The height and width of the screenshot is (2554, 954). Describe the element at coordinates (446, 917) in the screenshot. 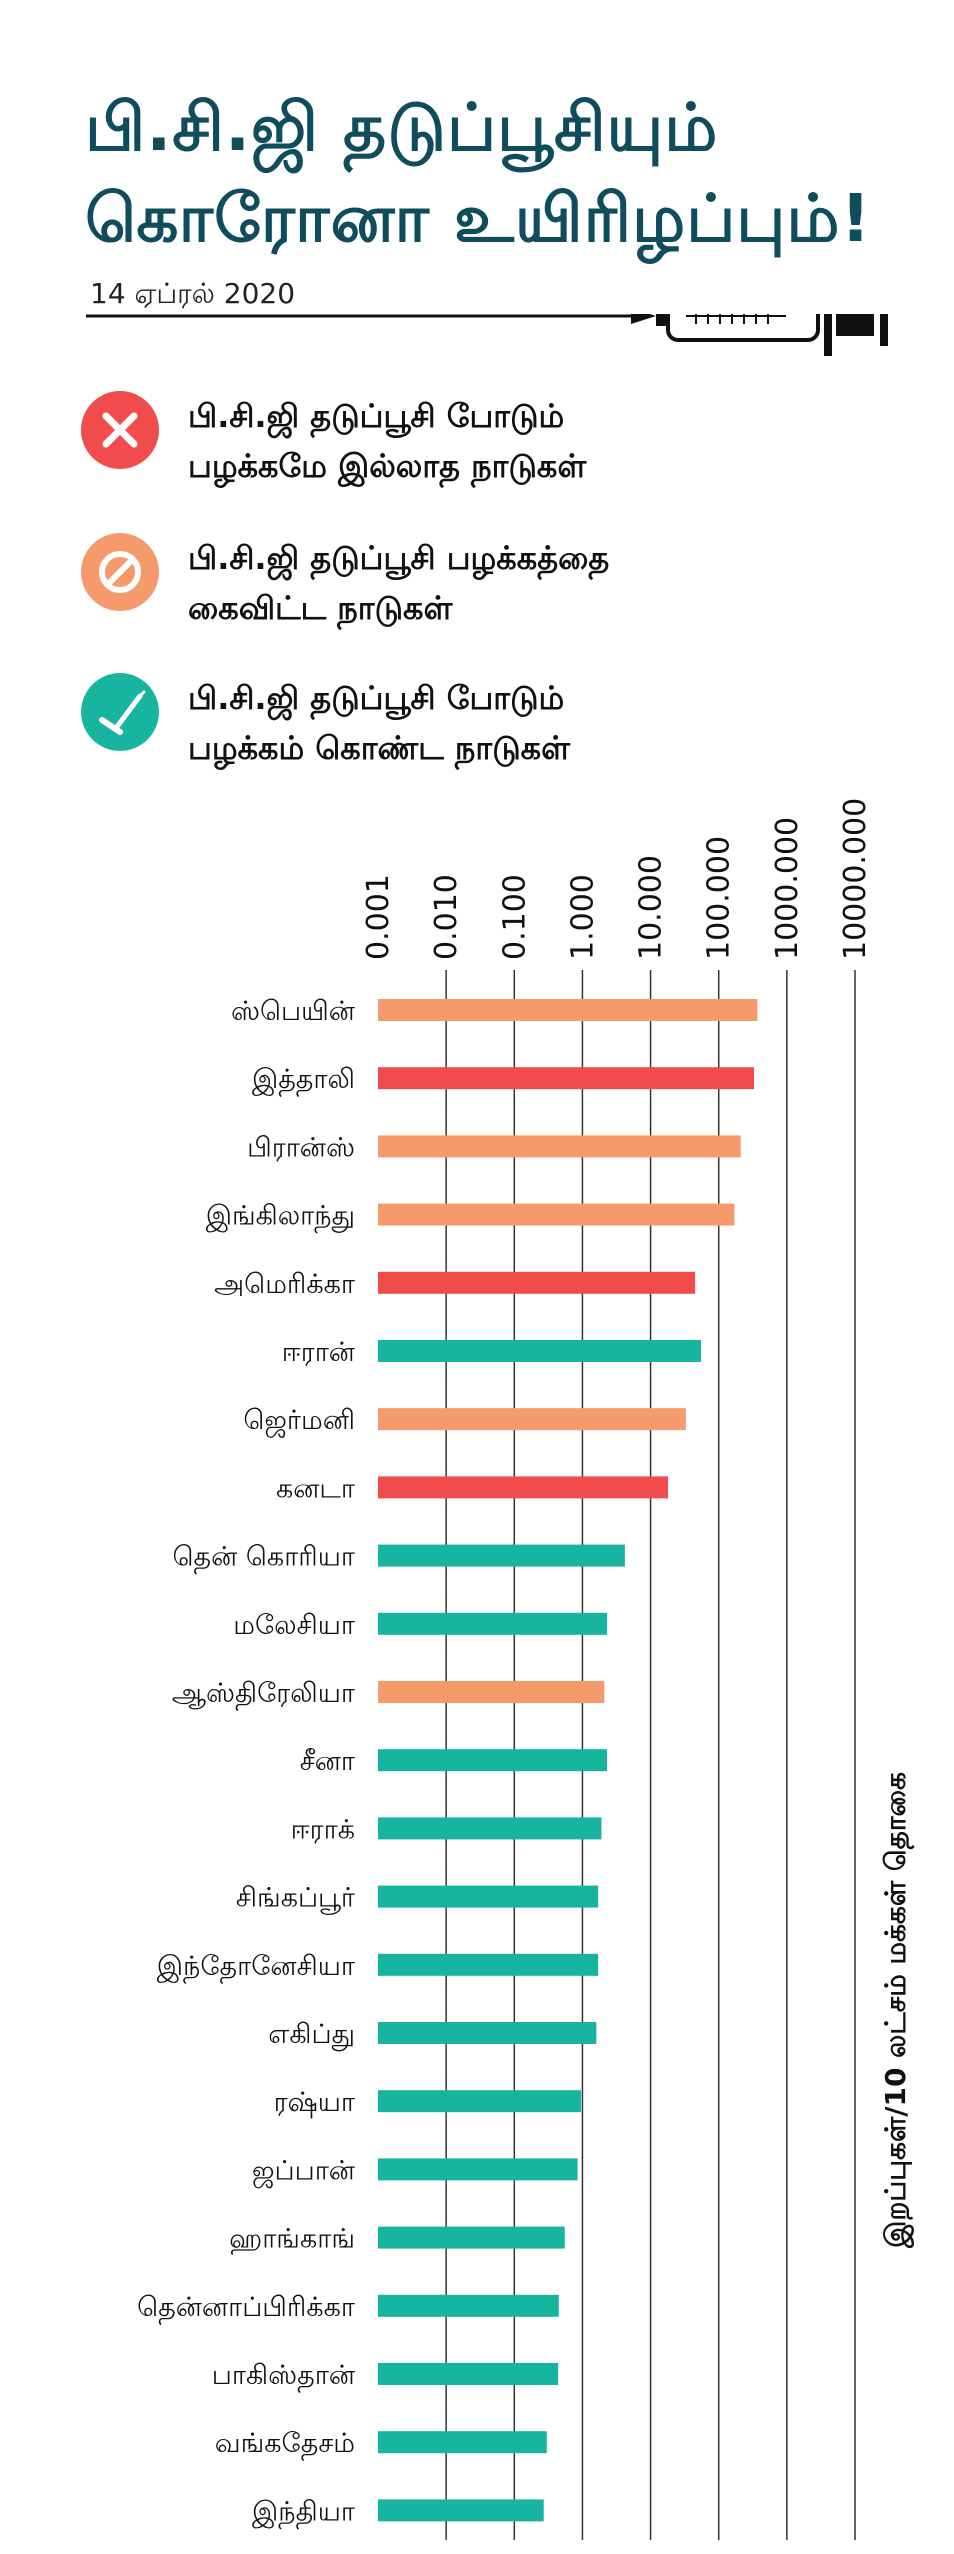

I see `x-tick-label: 0.010` at that location.